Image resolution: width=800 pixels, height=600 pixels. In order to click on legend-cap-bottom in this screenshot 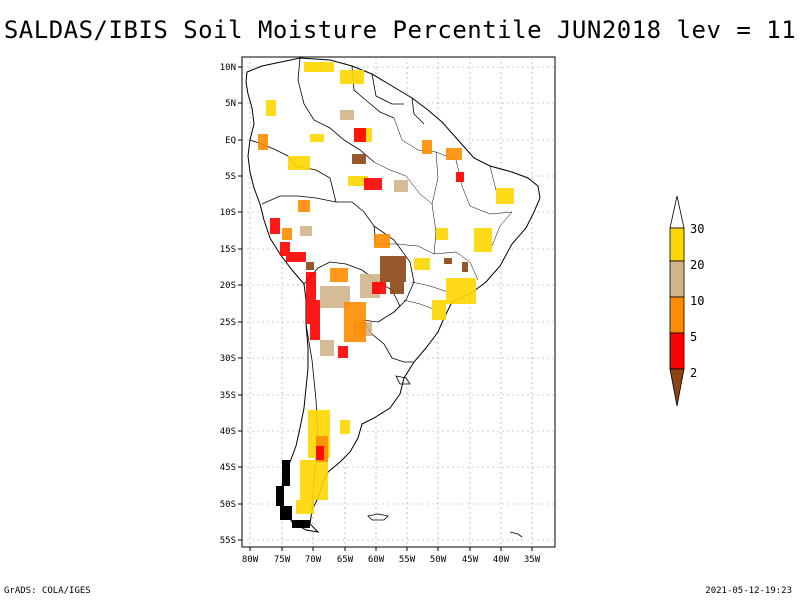, I will do `click(677, 387)`.